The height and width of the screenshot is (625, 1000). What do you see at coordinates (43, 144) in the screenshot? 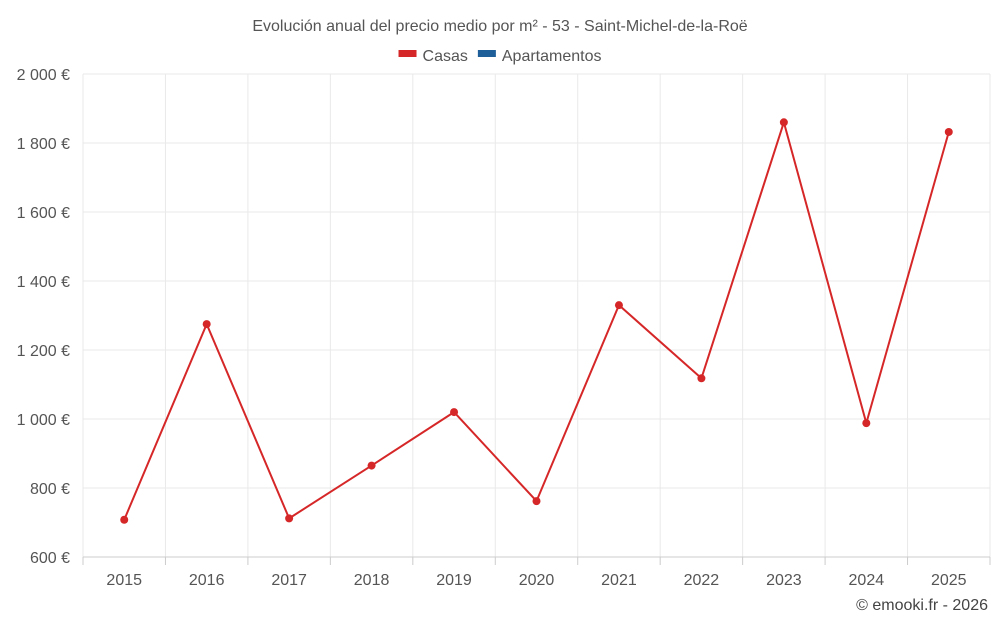
I see `y-tick-label: 1 800 €` at bounding box center [43, 144].